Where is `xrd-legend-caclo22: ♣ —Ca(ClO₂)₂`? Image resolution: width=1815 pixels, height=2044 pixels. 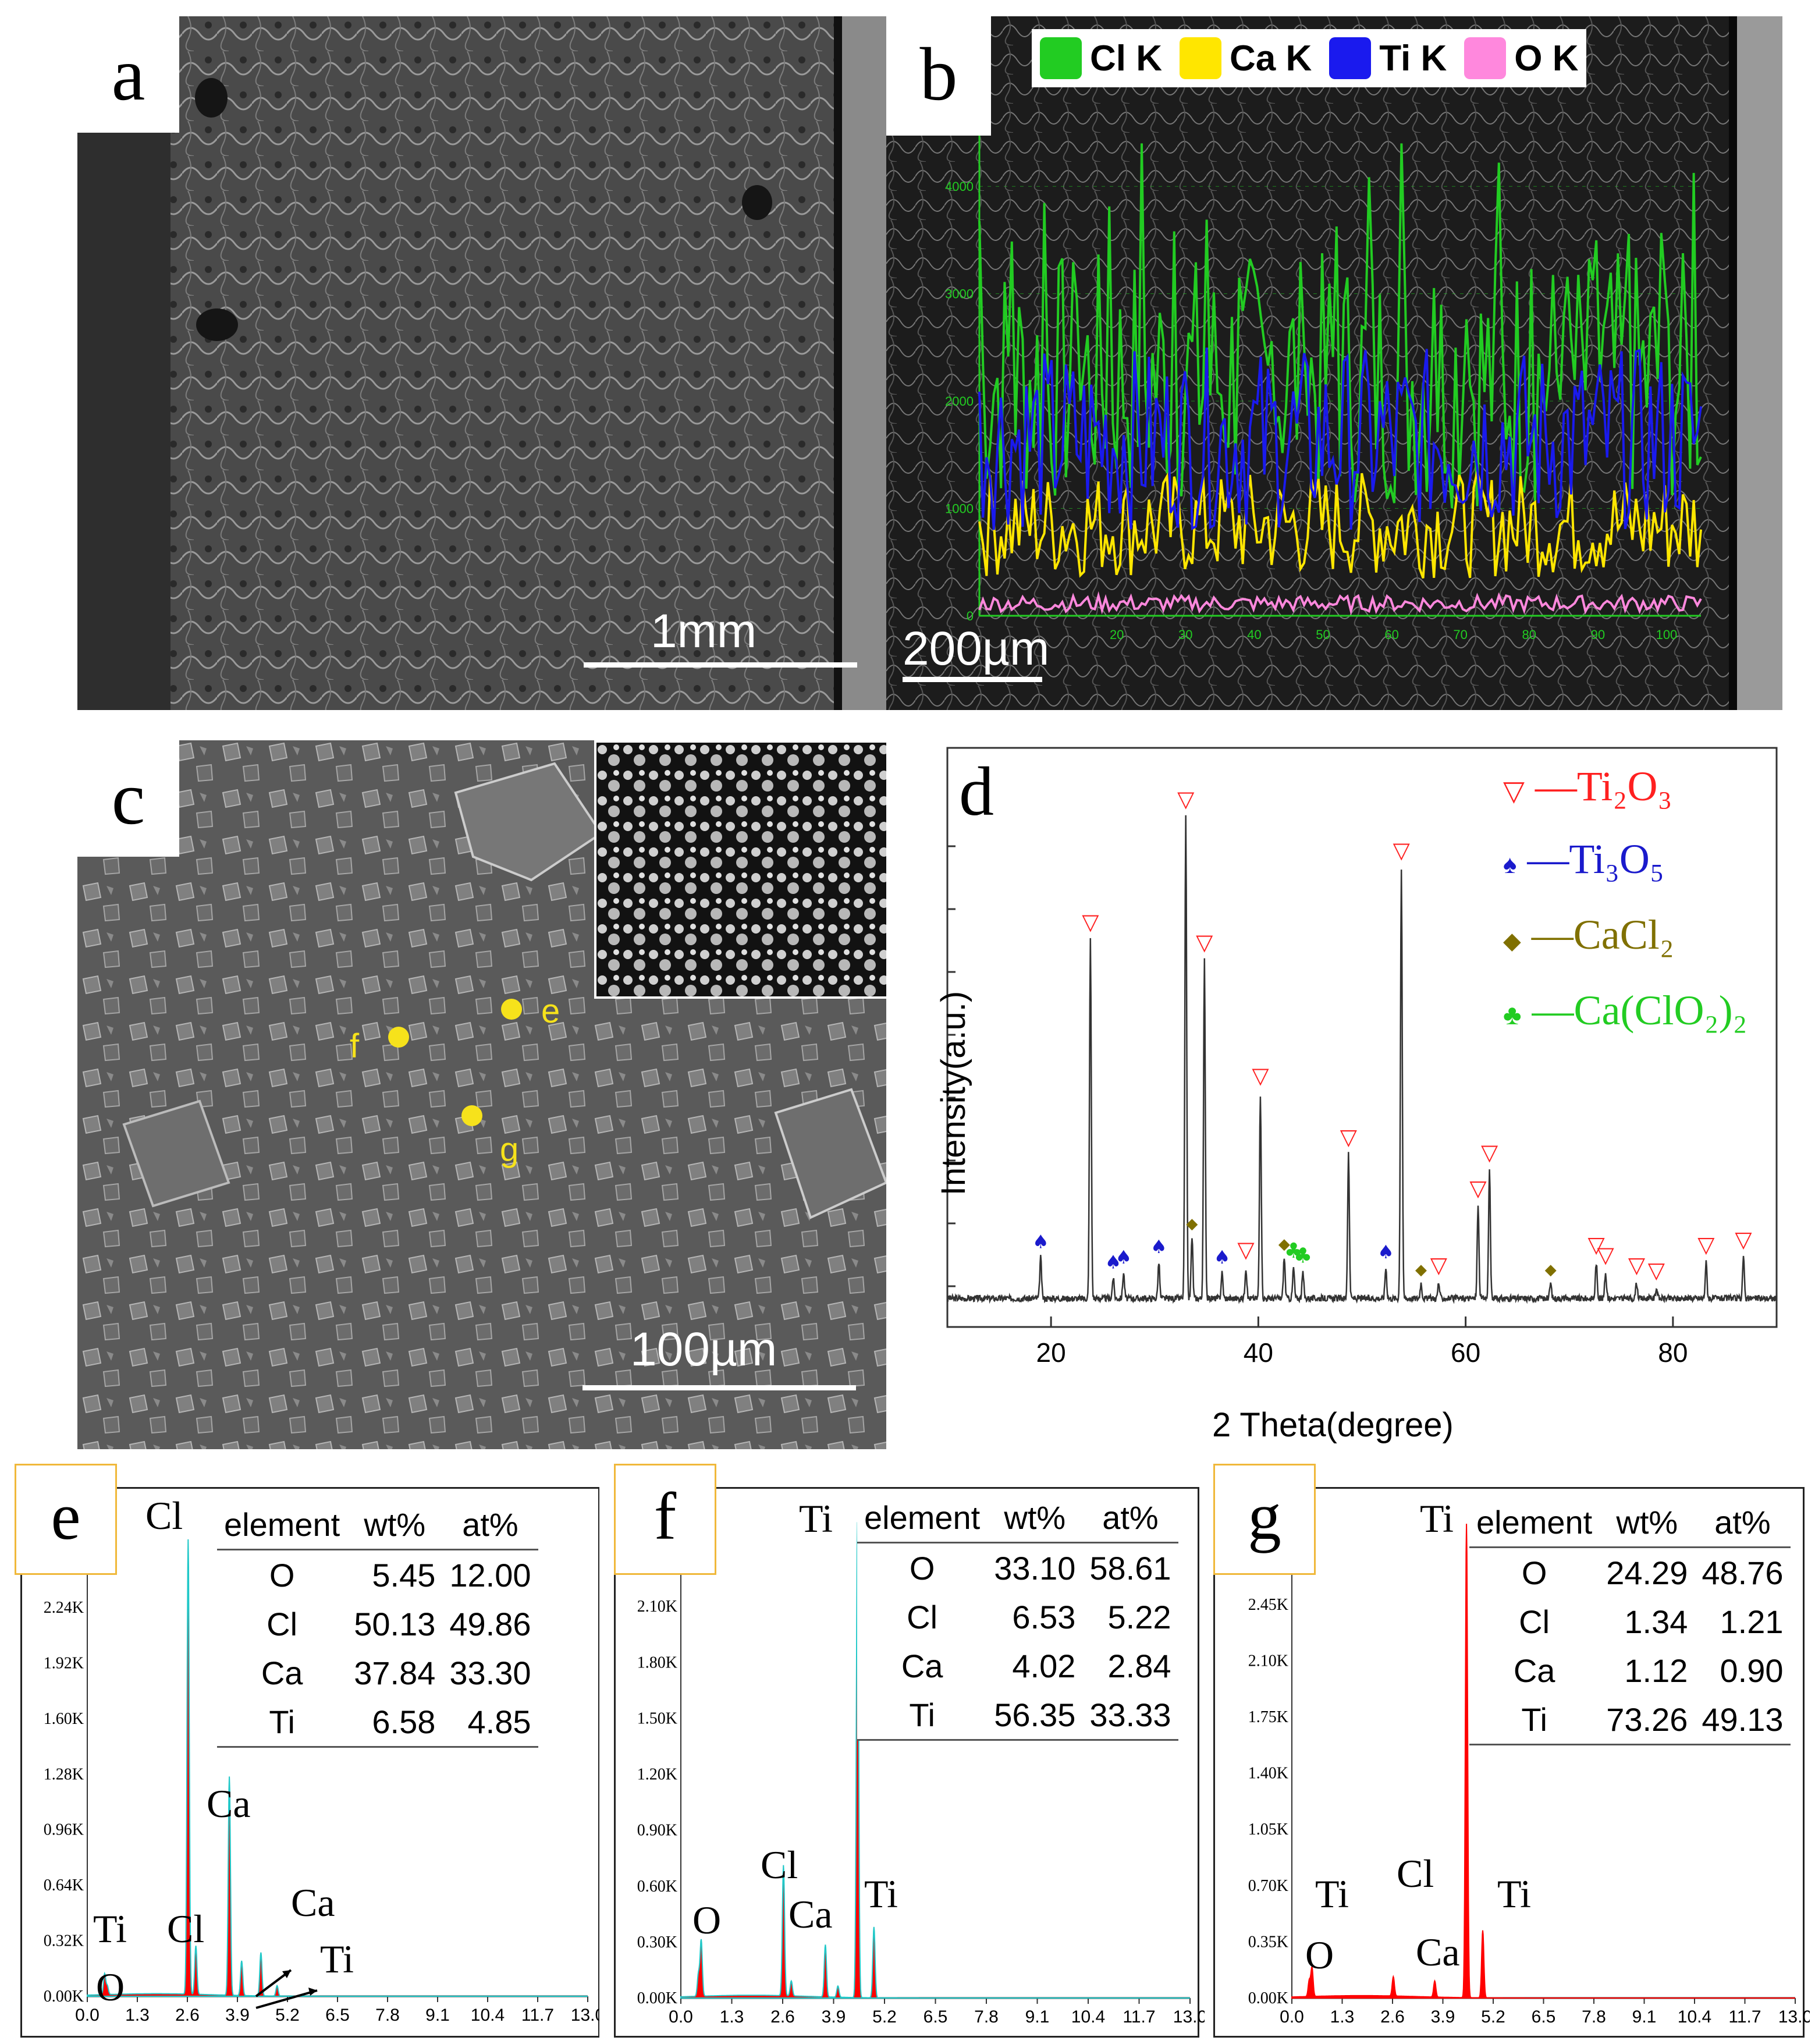 xrd-legend-caclo22: ♣ —Ca(ClO₂)₂ is located at coordinates (1625, 1010).